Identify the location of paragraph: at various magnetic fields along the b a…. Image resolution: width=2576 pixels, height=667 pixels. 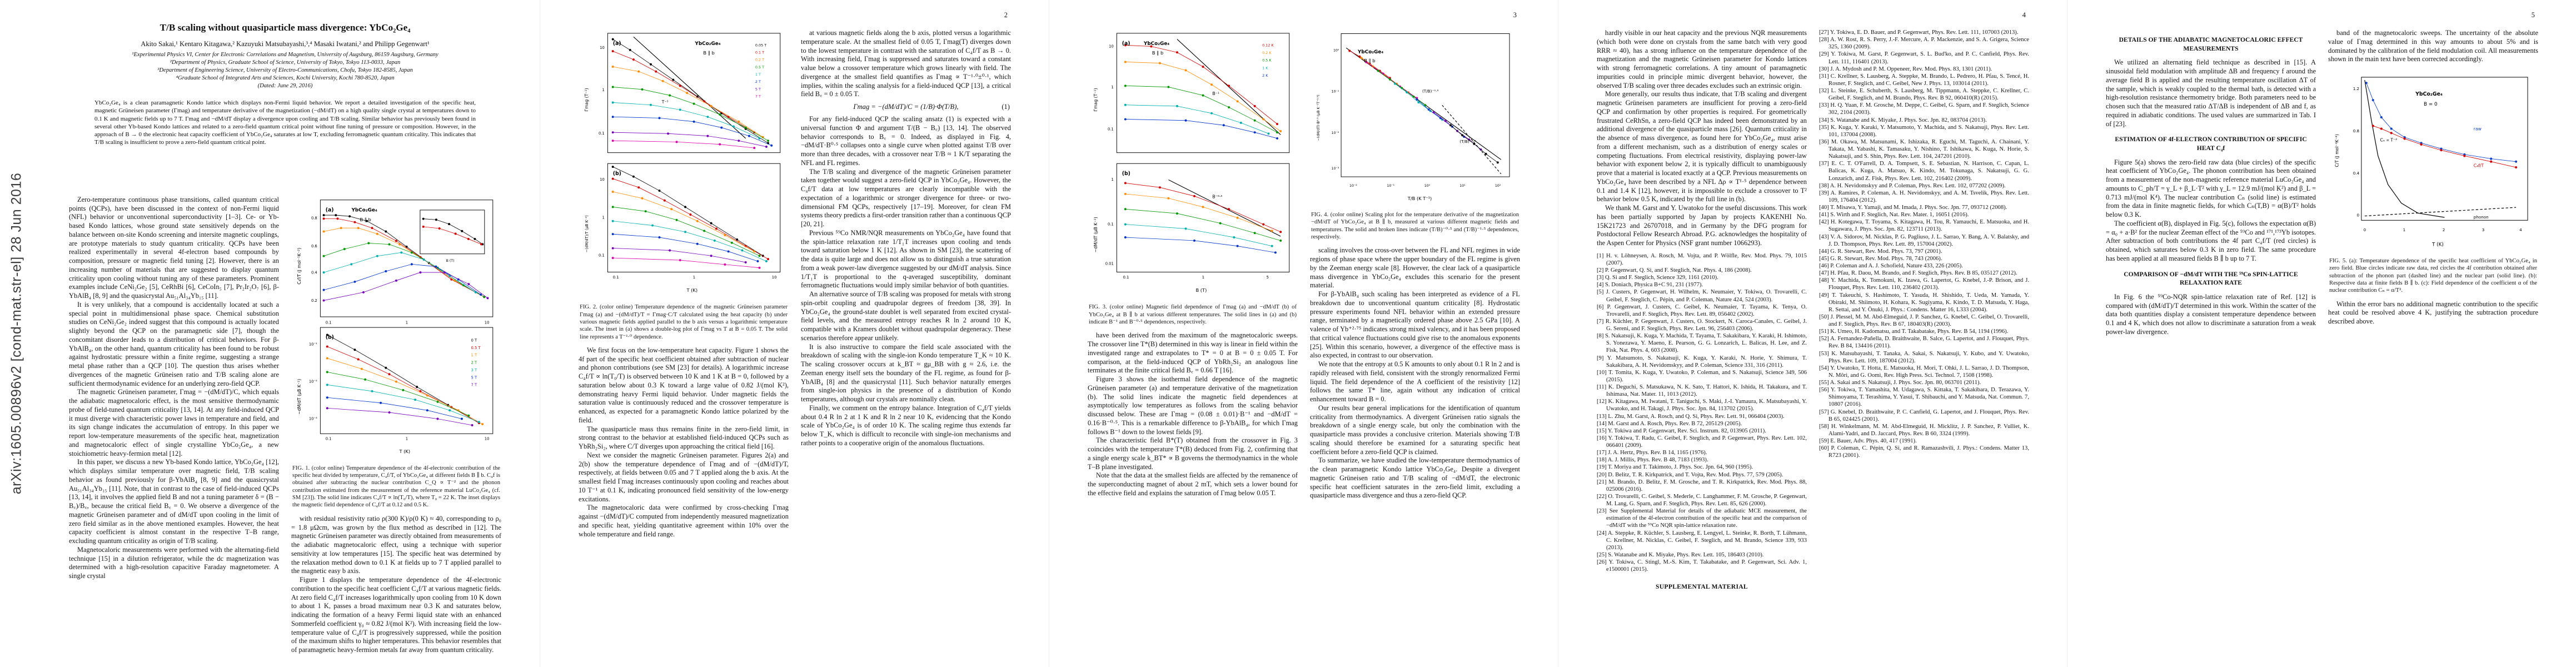
(906, 63).